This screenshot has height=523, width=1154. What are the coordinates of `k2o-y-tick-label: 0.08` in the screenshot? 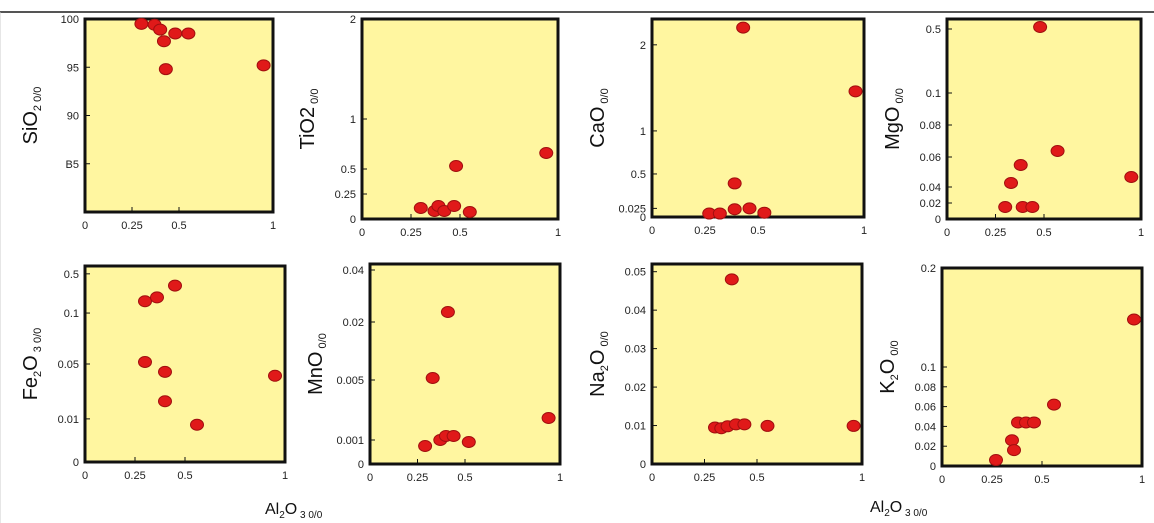 It's located at (925, 388).